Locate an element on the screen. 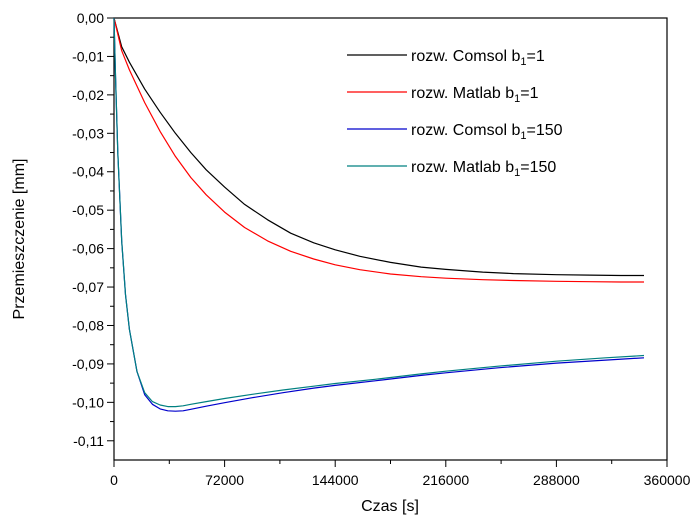 The width and height of the screenshot is (693, 523). legend-label: rozw. Matlab b1=1 is located at coordinates (475, 95).